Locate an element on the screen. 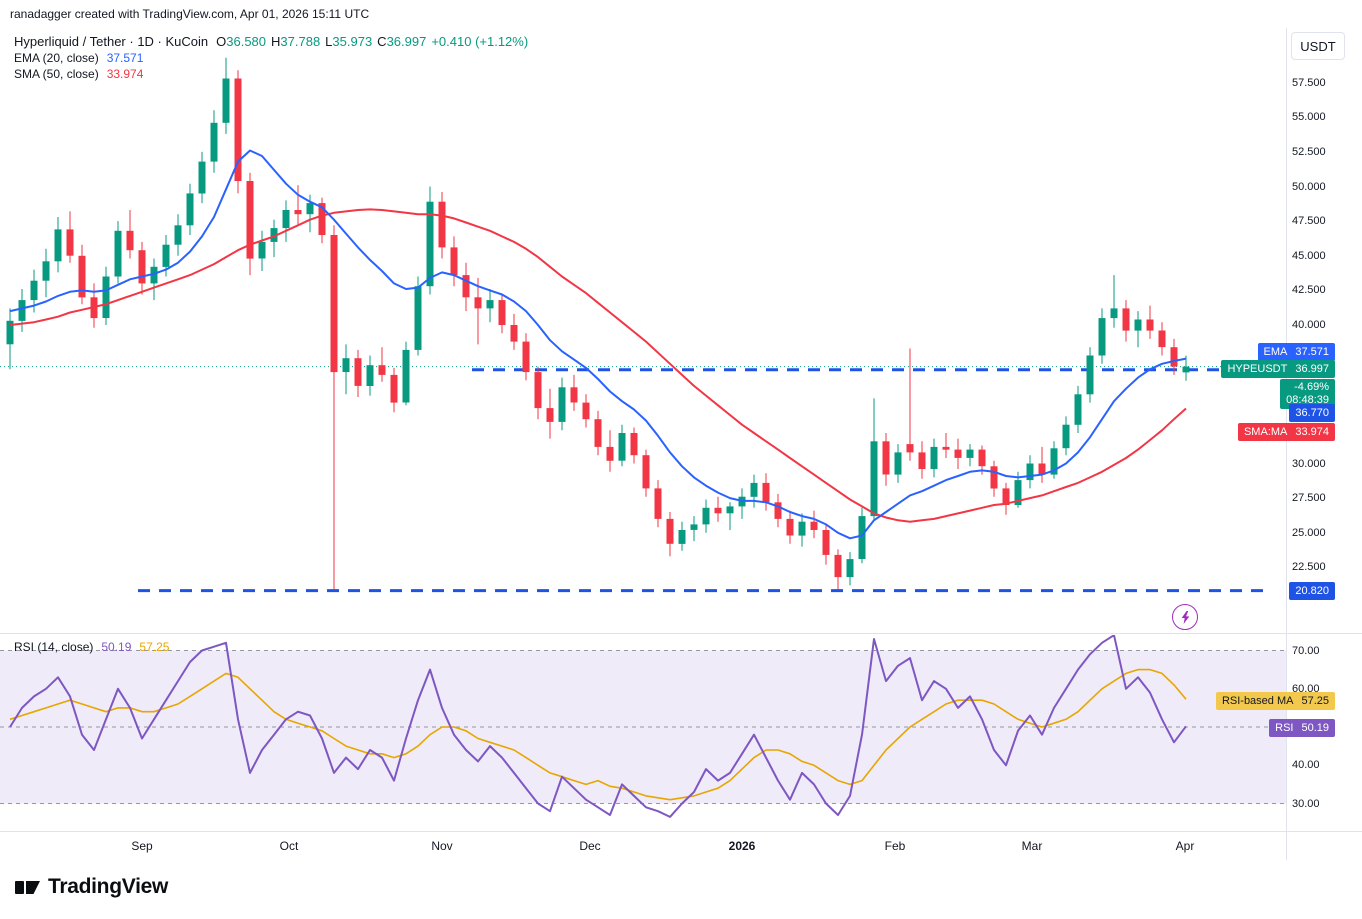  price-axis-tick: 45.000 is located at coordinates (1309, 256).